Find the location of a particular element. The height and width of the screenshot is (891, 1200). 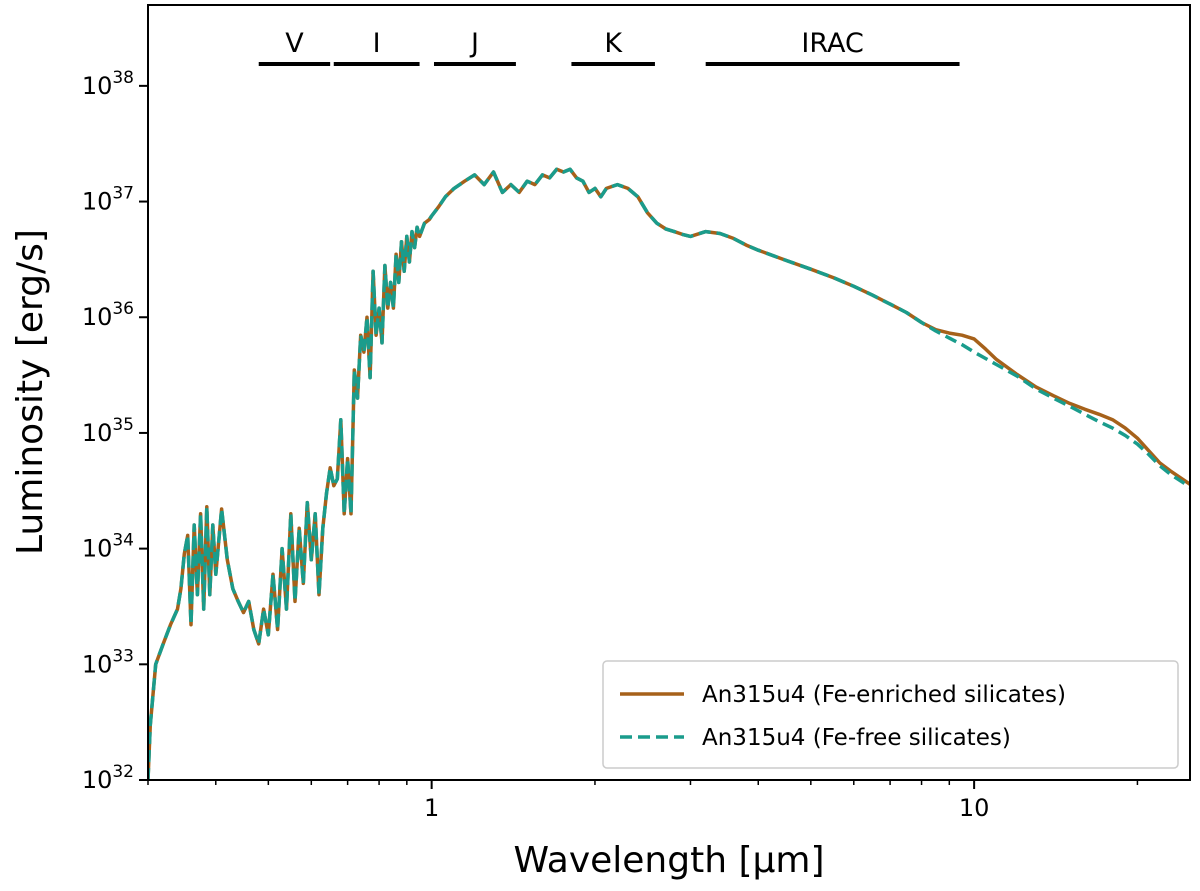

x-axis-ticks: 1 10 is located at coordinates (643, 801).